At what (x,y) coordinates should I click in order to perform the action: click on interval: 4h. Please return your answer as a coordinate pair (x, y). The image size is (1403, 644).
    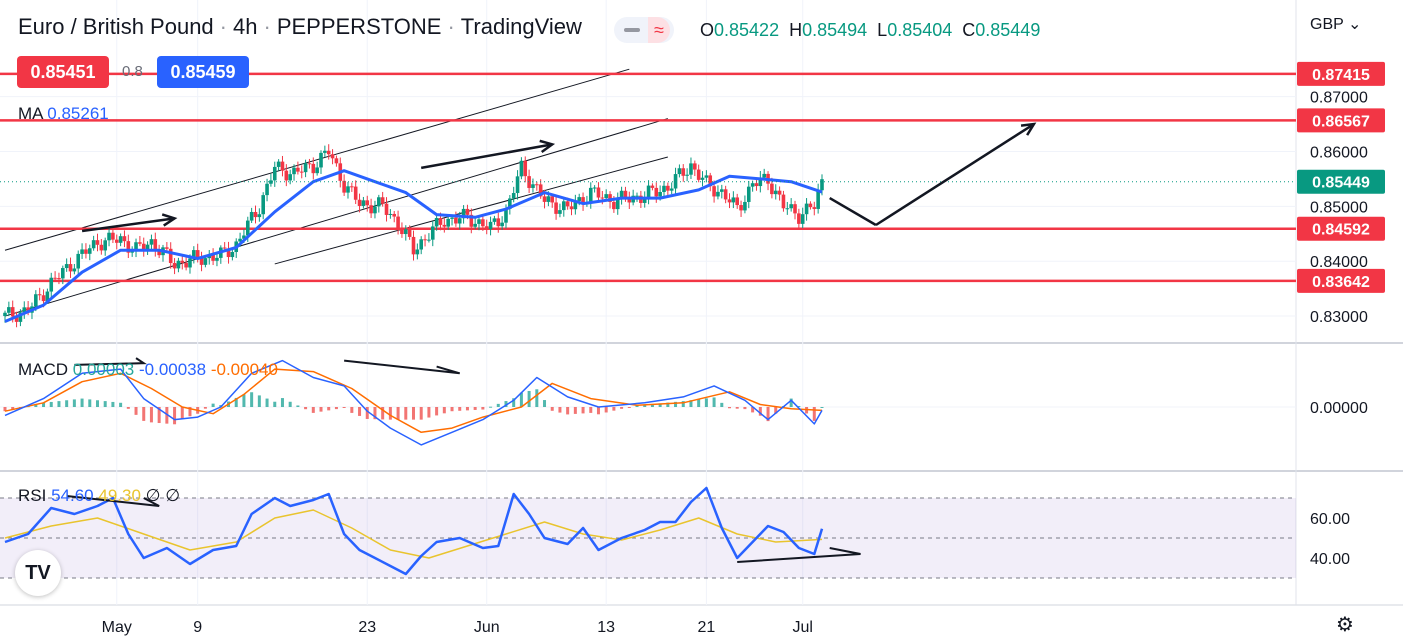
    Looking at the image, I should click on (245, 26).